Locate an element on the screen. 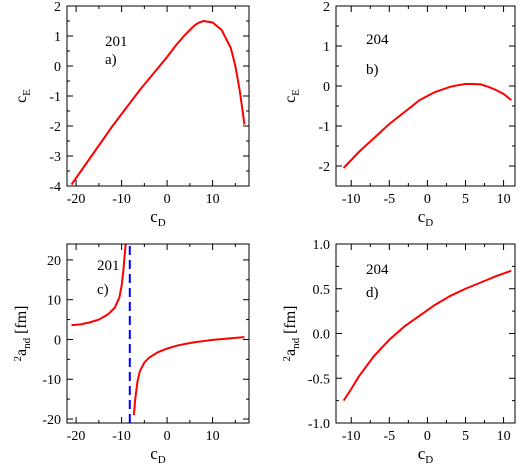  panel-annotation-letter: d) is located at coordinates (372, 293).